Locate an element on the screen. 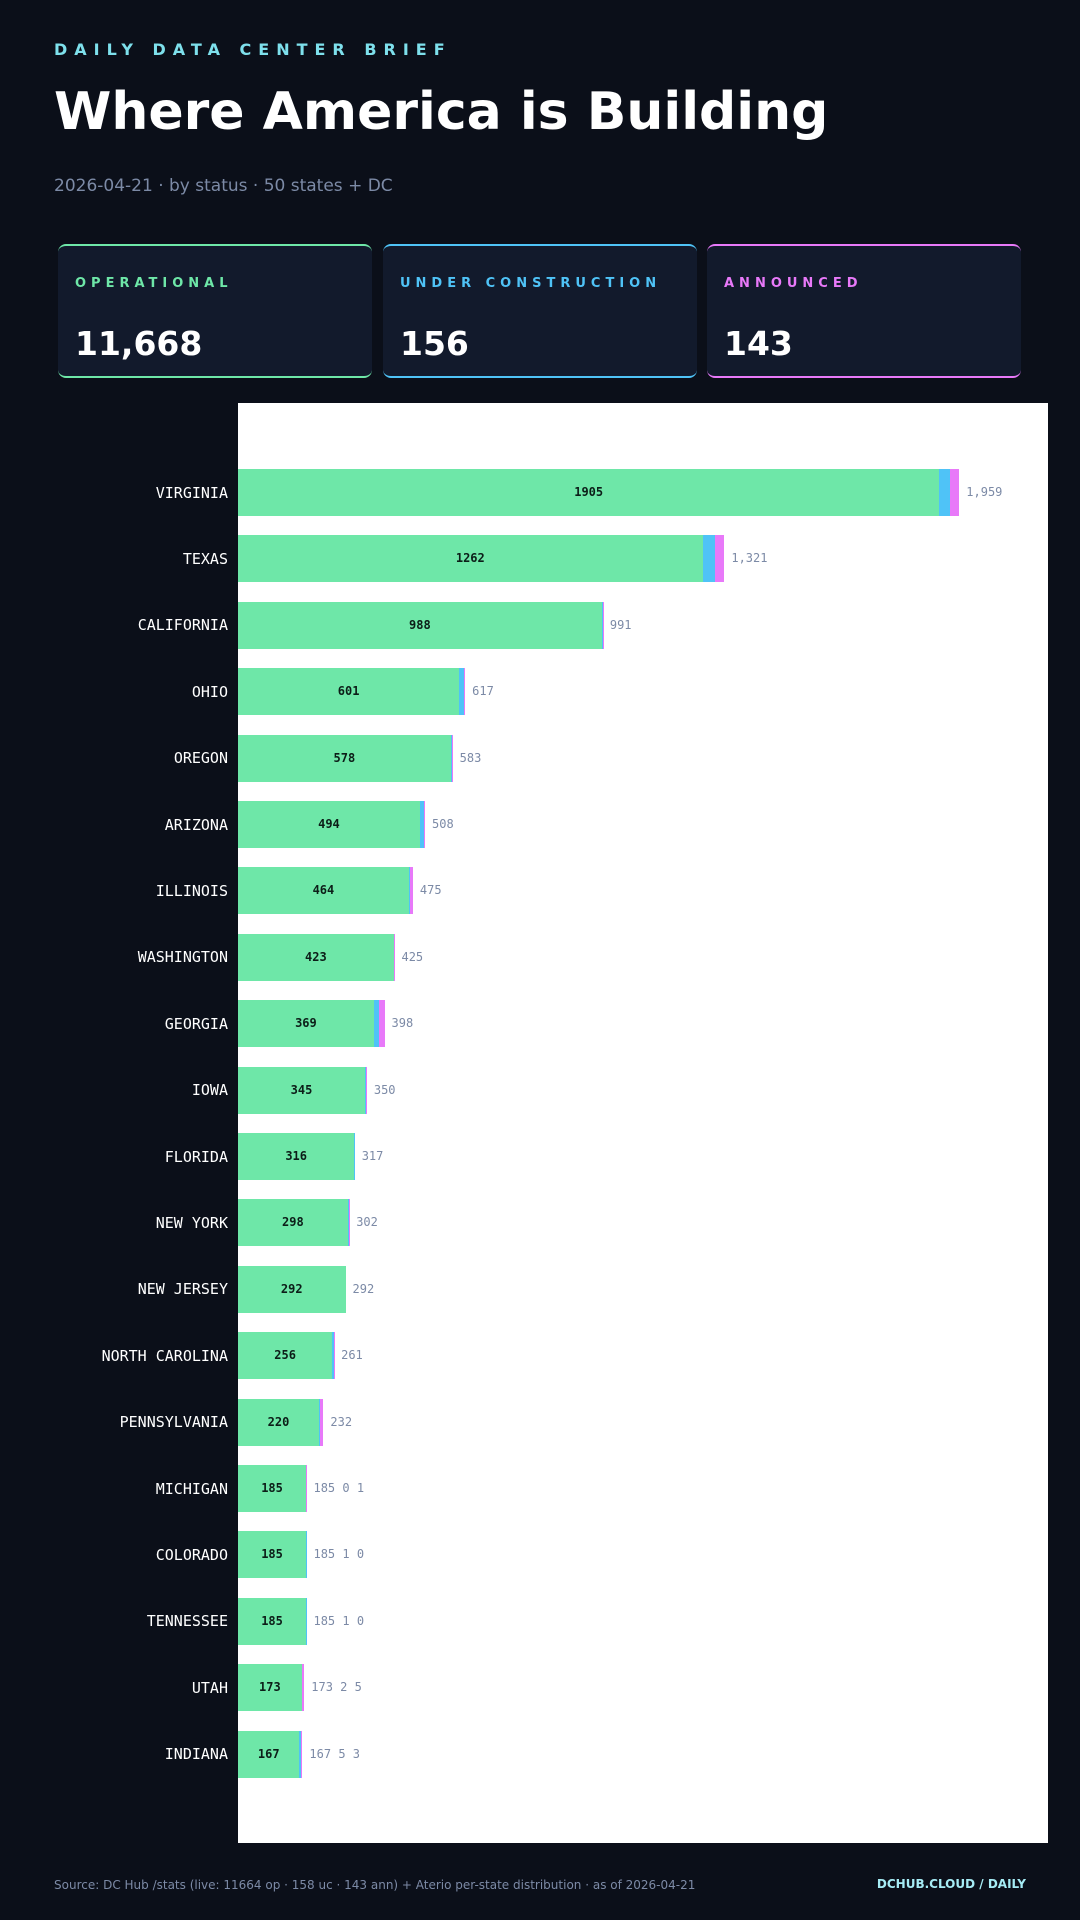  bar-announced-illinois is located at coordinates (411, 891).